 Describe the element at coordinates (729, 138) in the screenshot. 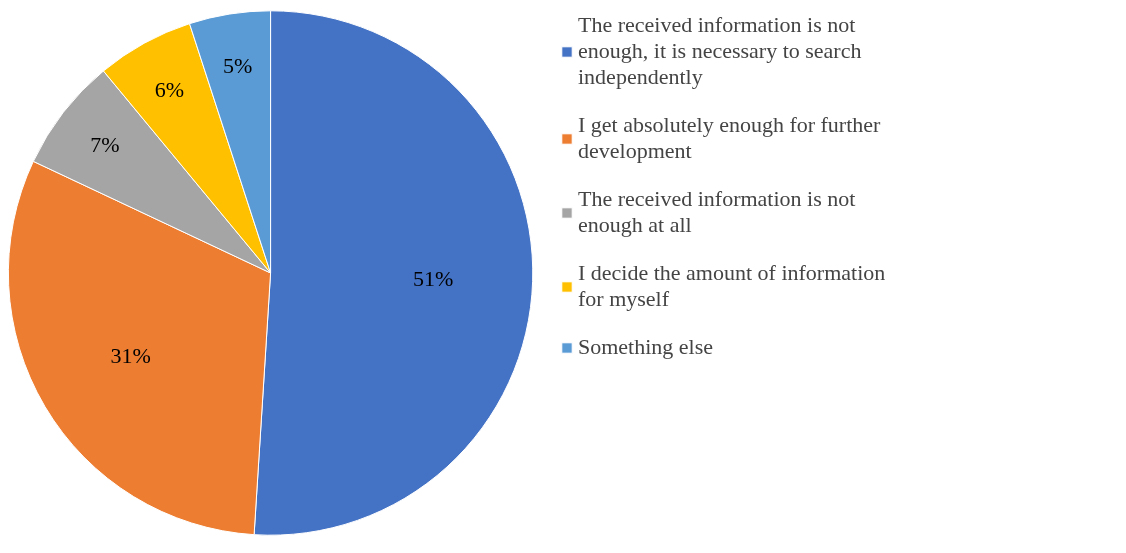

I see `legend-label: I get absolutely enough for further development` at that location.